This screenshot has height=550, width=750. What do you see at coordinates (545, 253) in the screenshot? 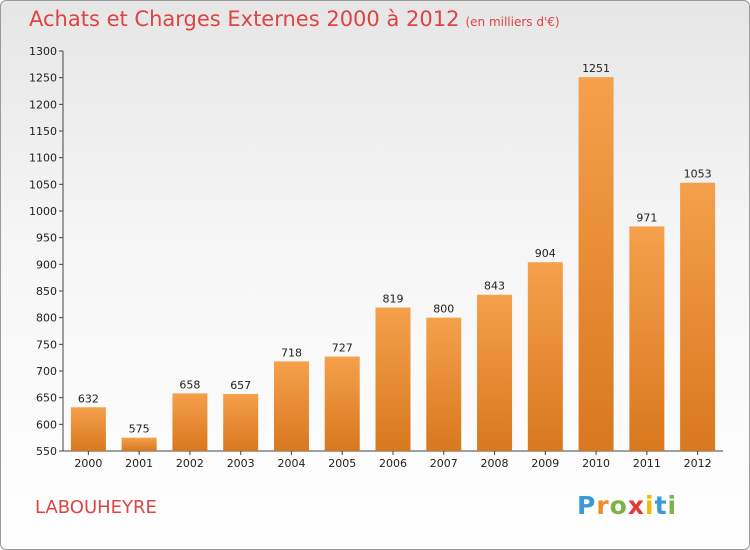
I see `bar-value-label: 904` at bounding box center [545, 253].